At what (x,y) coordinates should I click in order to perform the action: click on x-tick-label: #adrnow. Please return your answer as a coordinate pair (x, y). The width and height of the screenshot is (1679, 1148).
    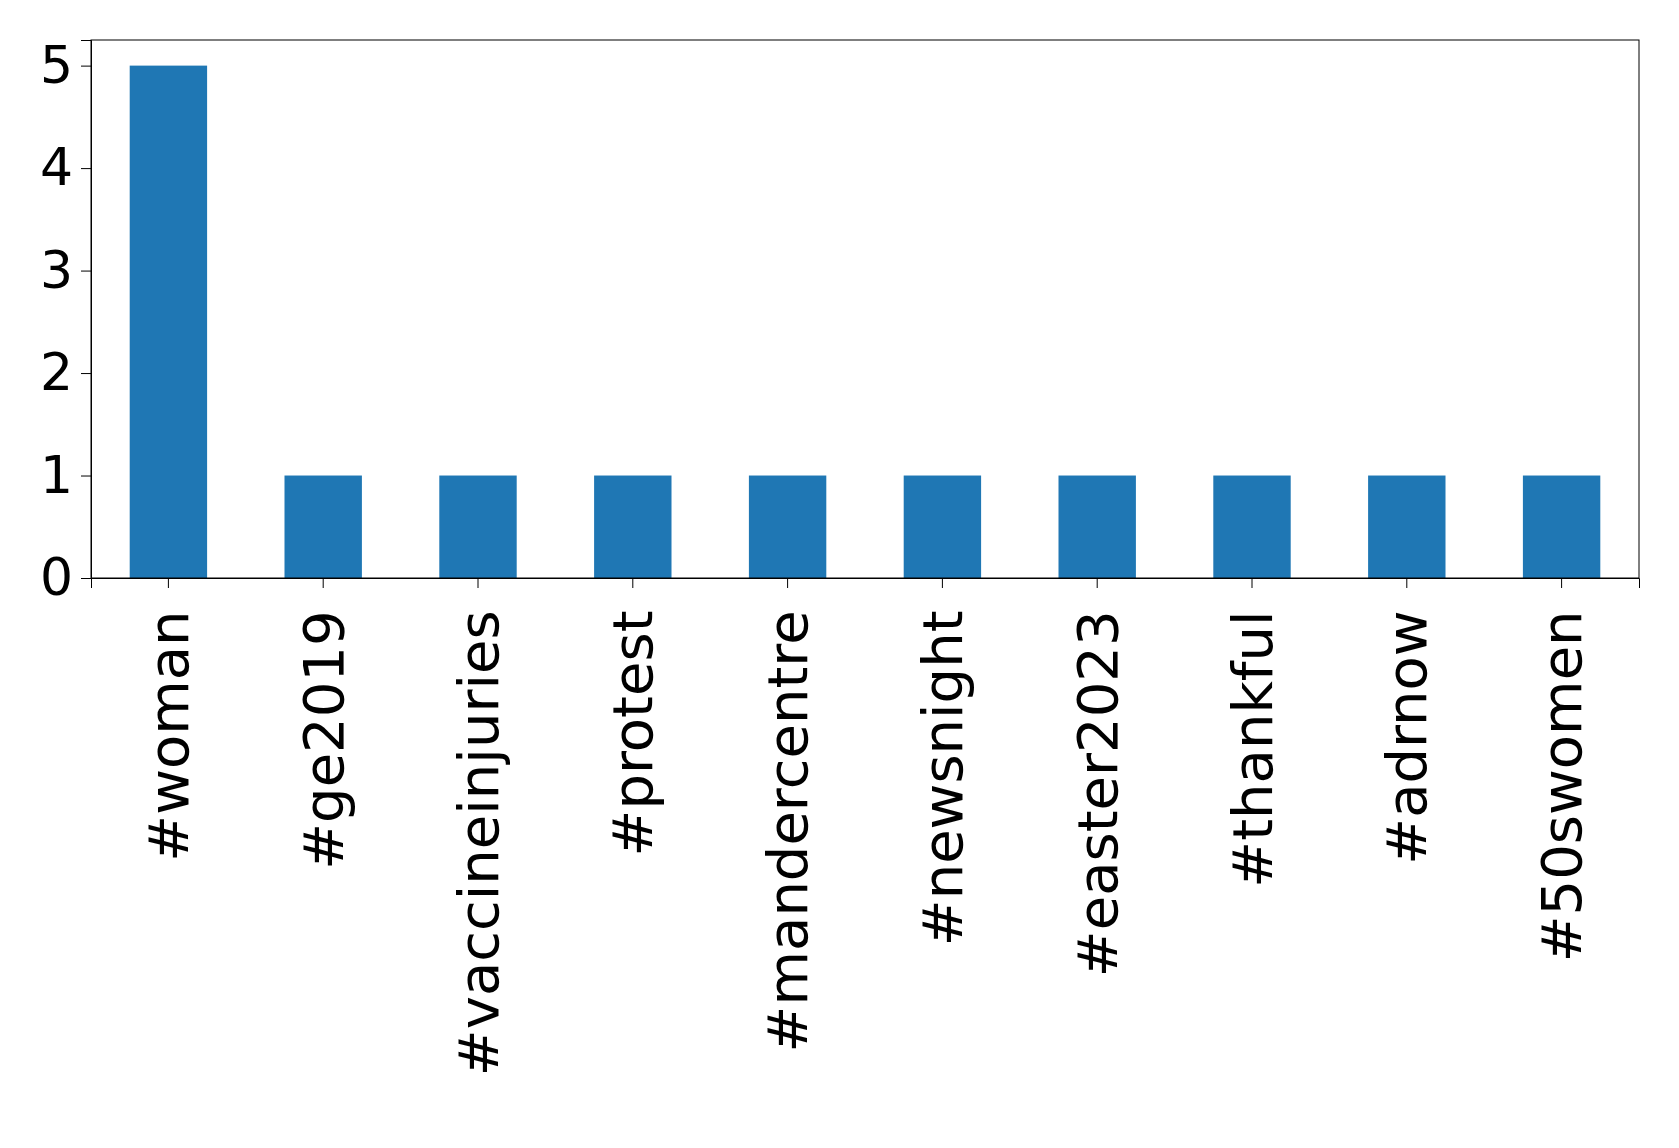
    Looking at the image, I should click on (1407, 737).